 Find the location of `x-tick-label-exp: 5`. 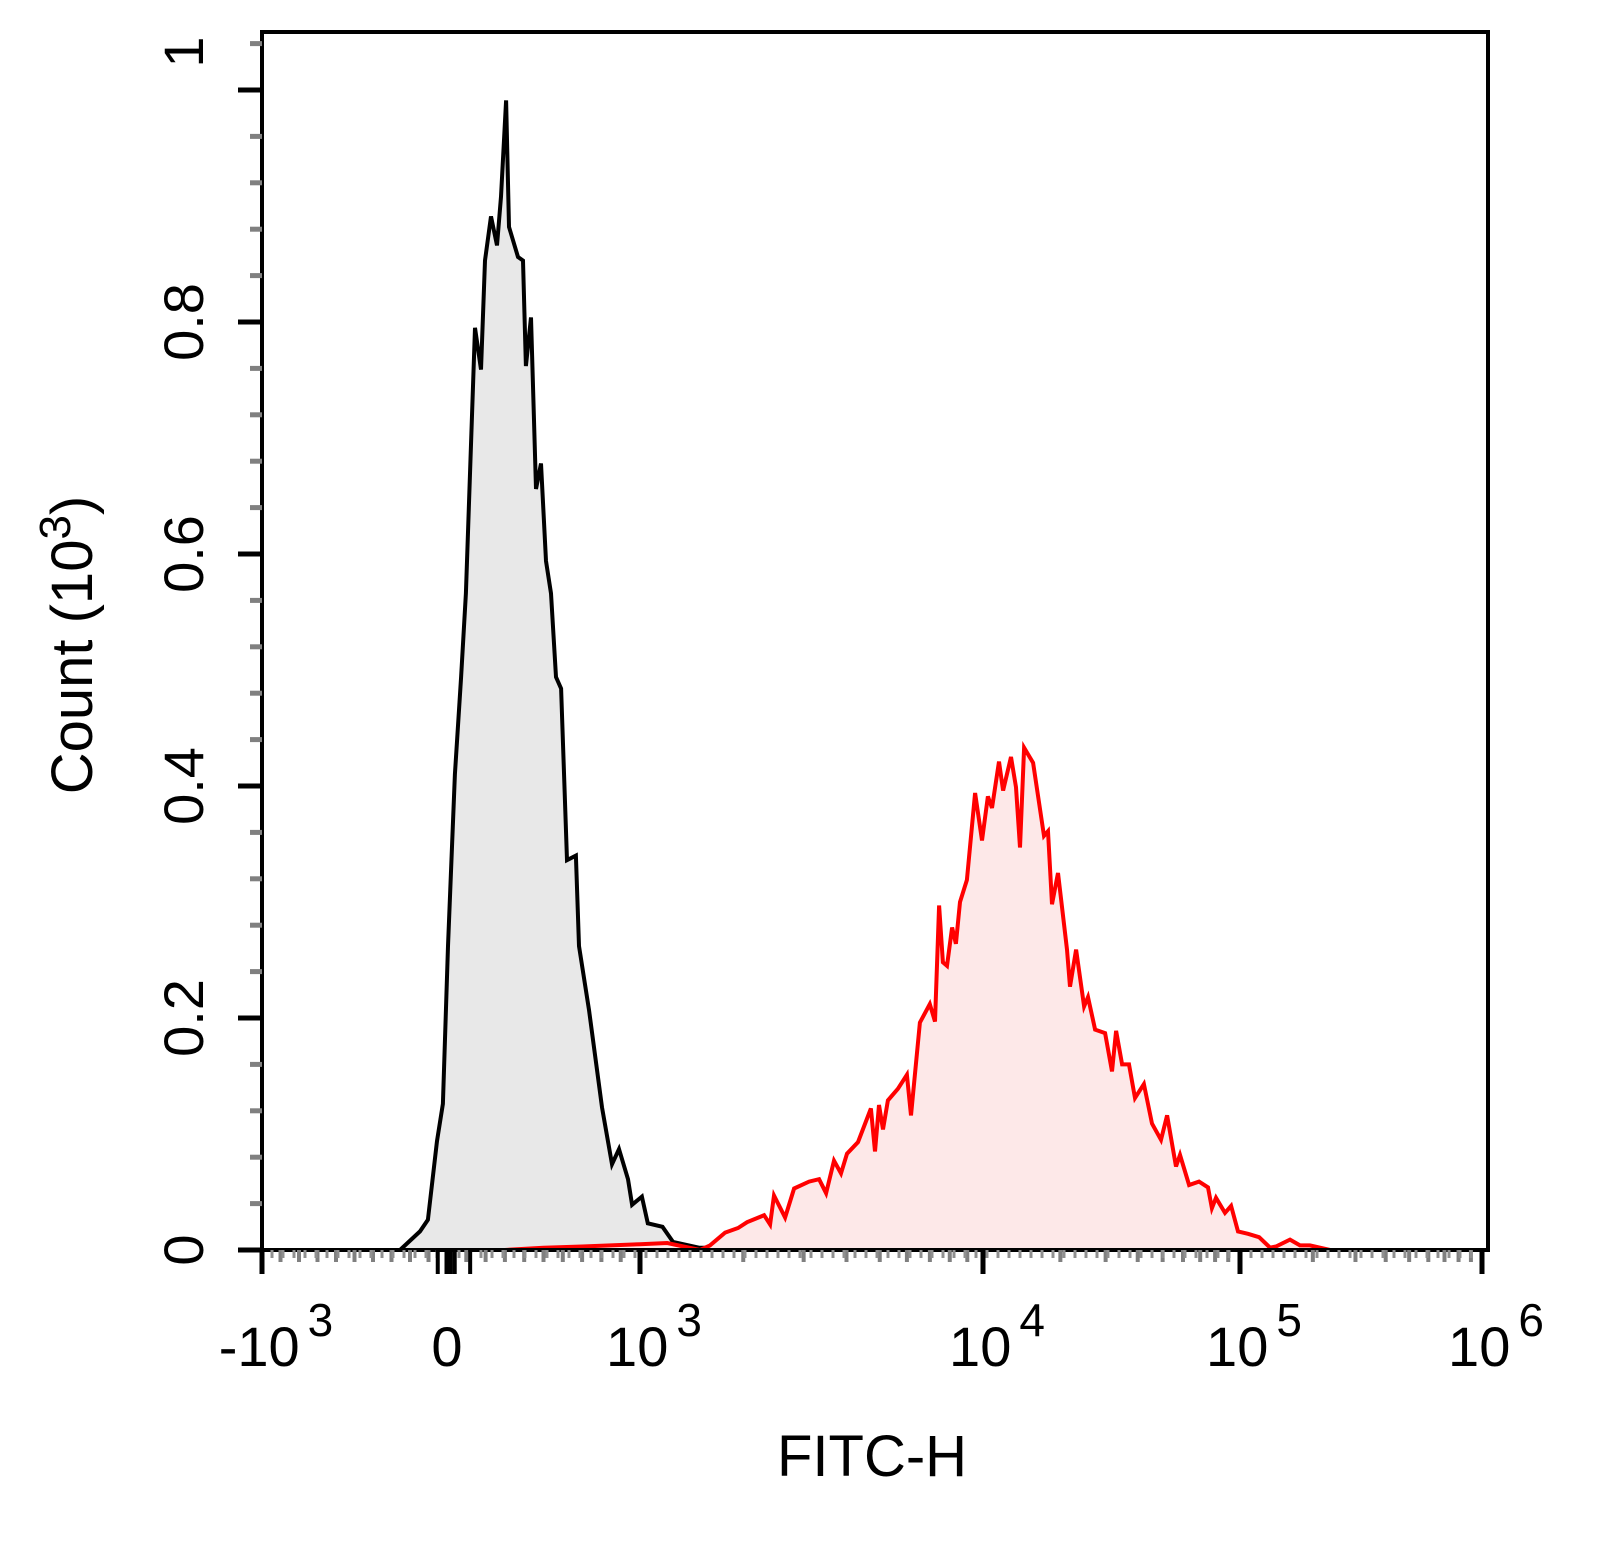

x-tick-label-exp: 5 is located at coordinates (1289, 1320).